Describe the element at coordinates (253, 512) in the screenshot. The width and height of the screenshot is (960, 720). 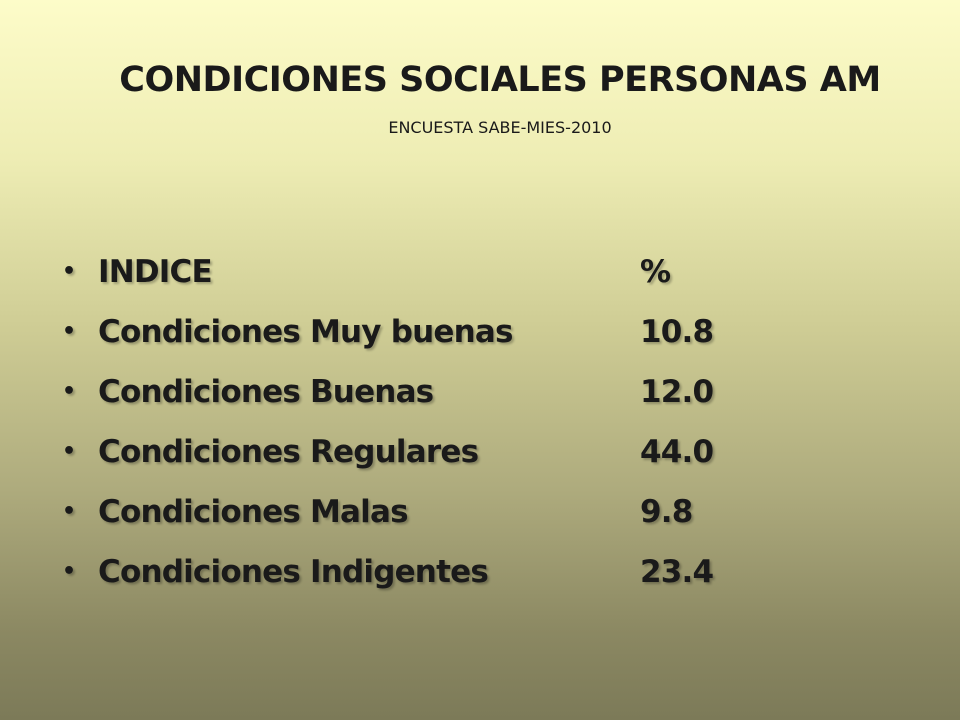
I see `item-label: Condiciones Malas` at that location.